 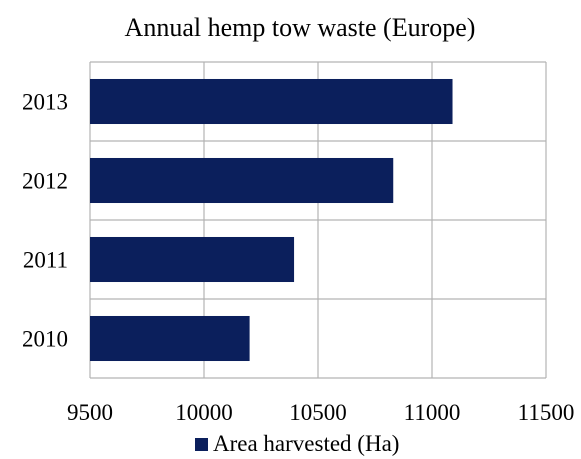 I want to click on x-tick-label: 10500, so click(x=318, y=412).